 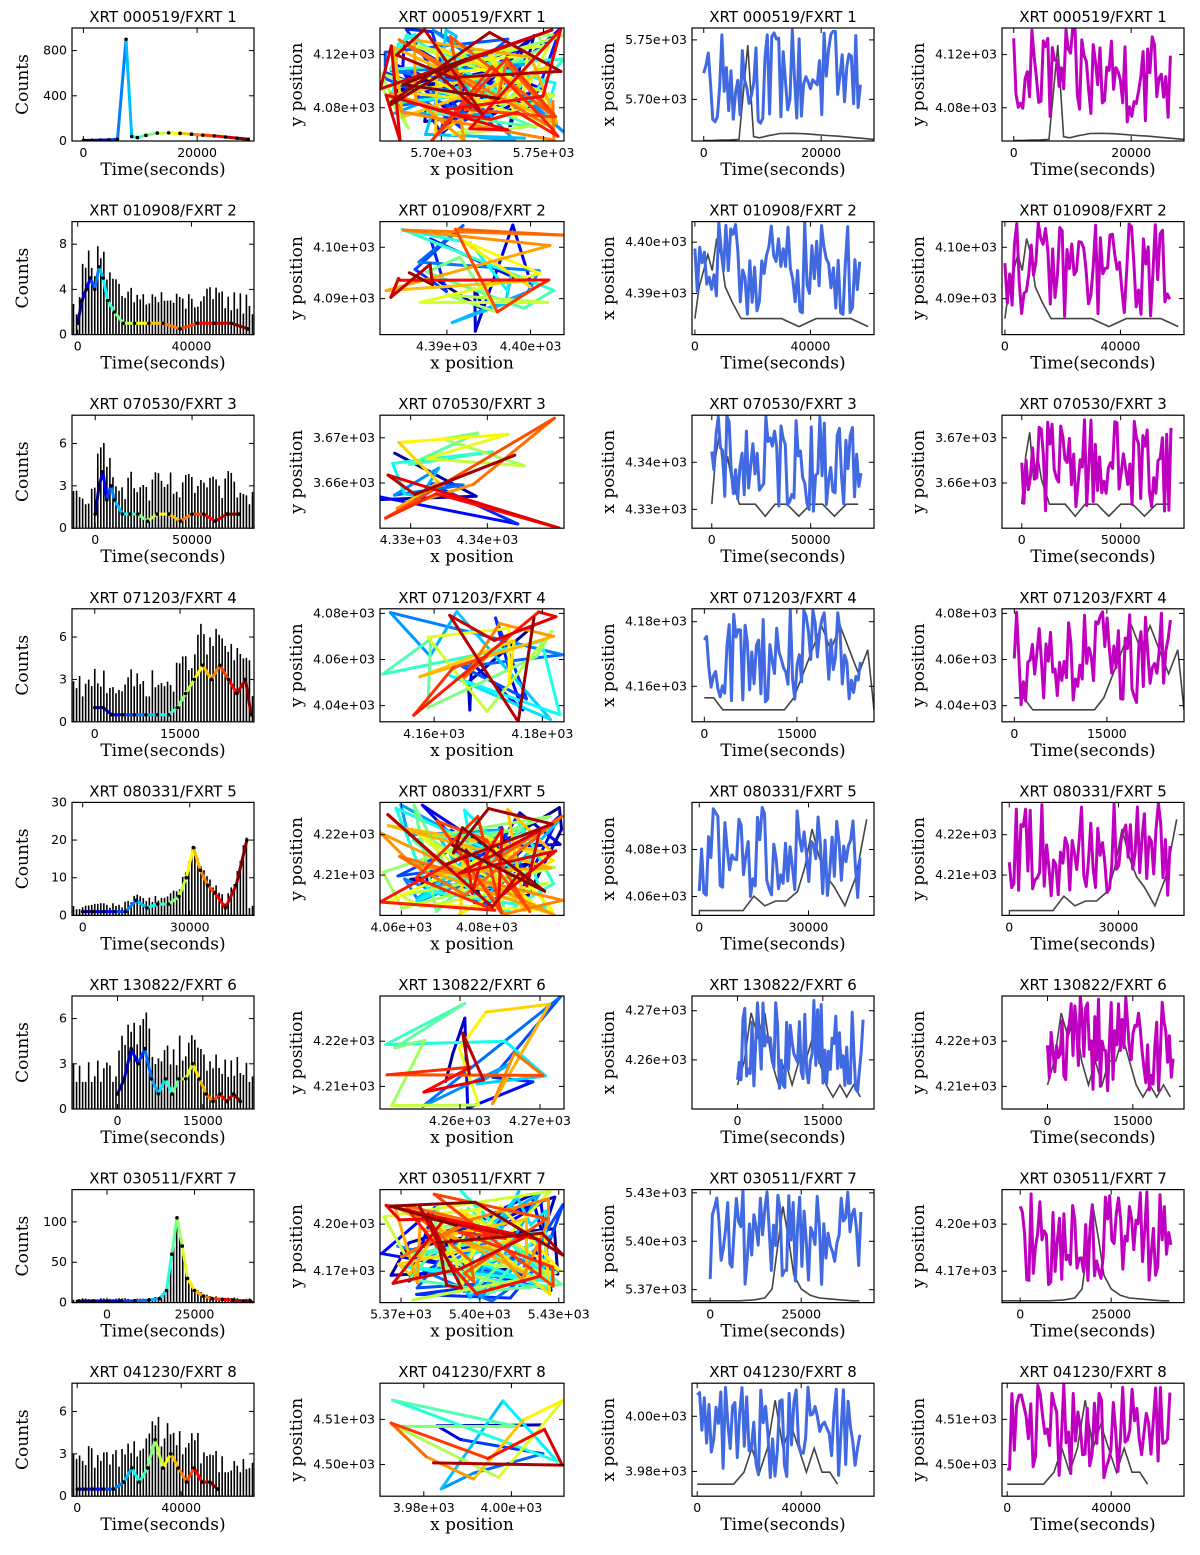 What do you see at coordinates (656, 1059) in the screenshot?
I see `y-tick-label: 4.26e+03` at bounding box center [656, 1059].